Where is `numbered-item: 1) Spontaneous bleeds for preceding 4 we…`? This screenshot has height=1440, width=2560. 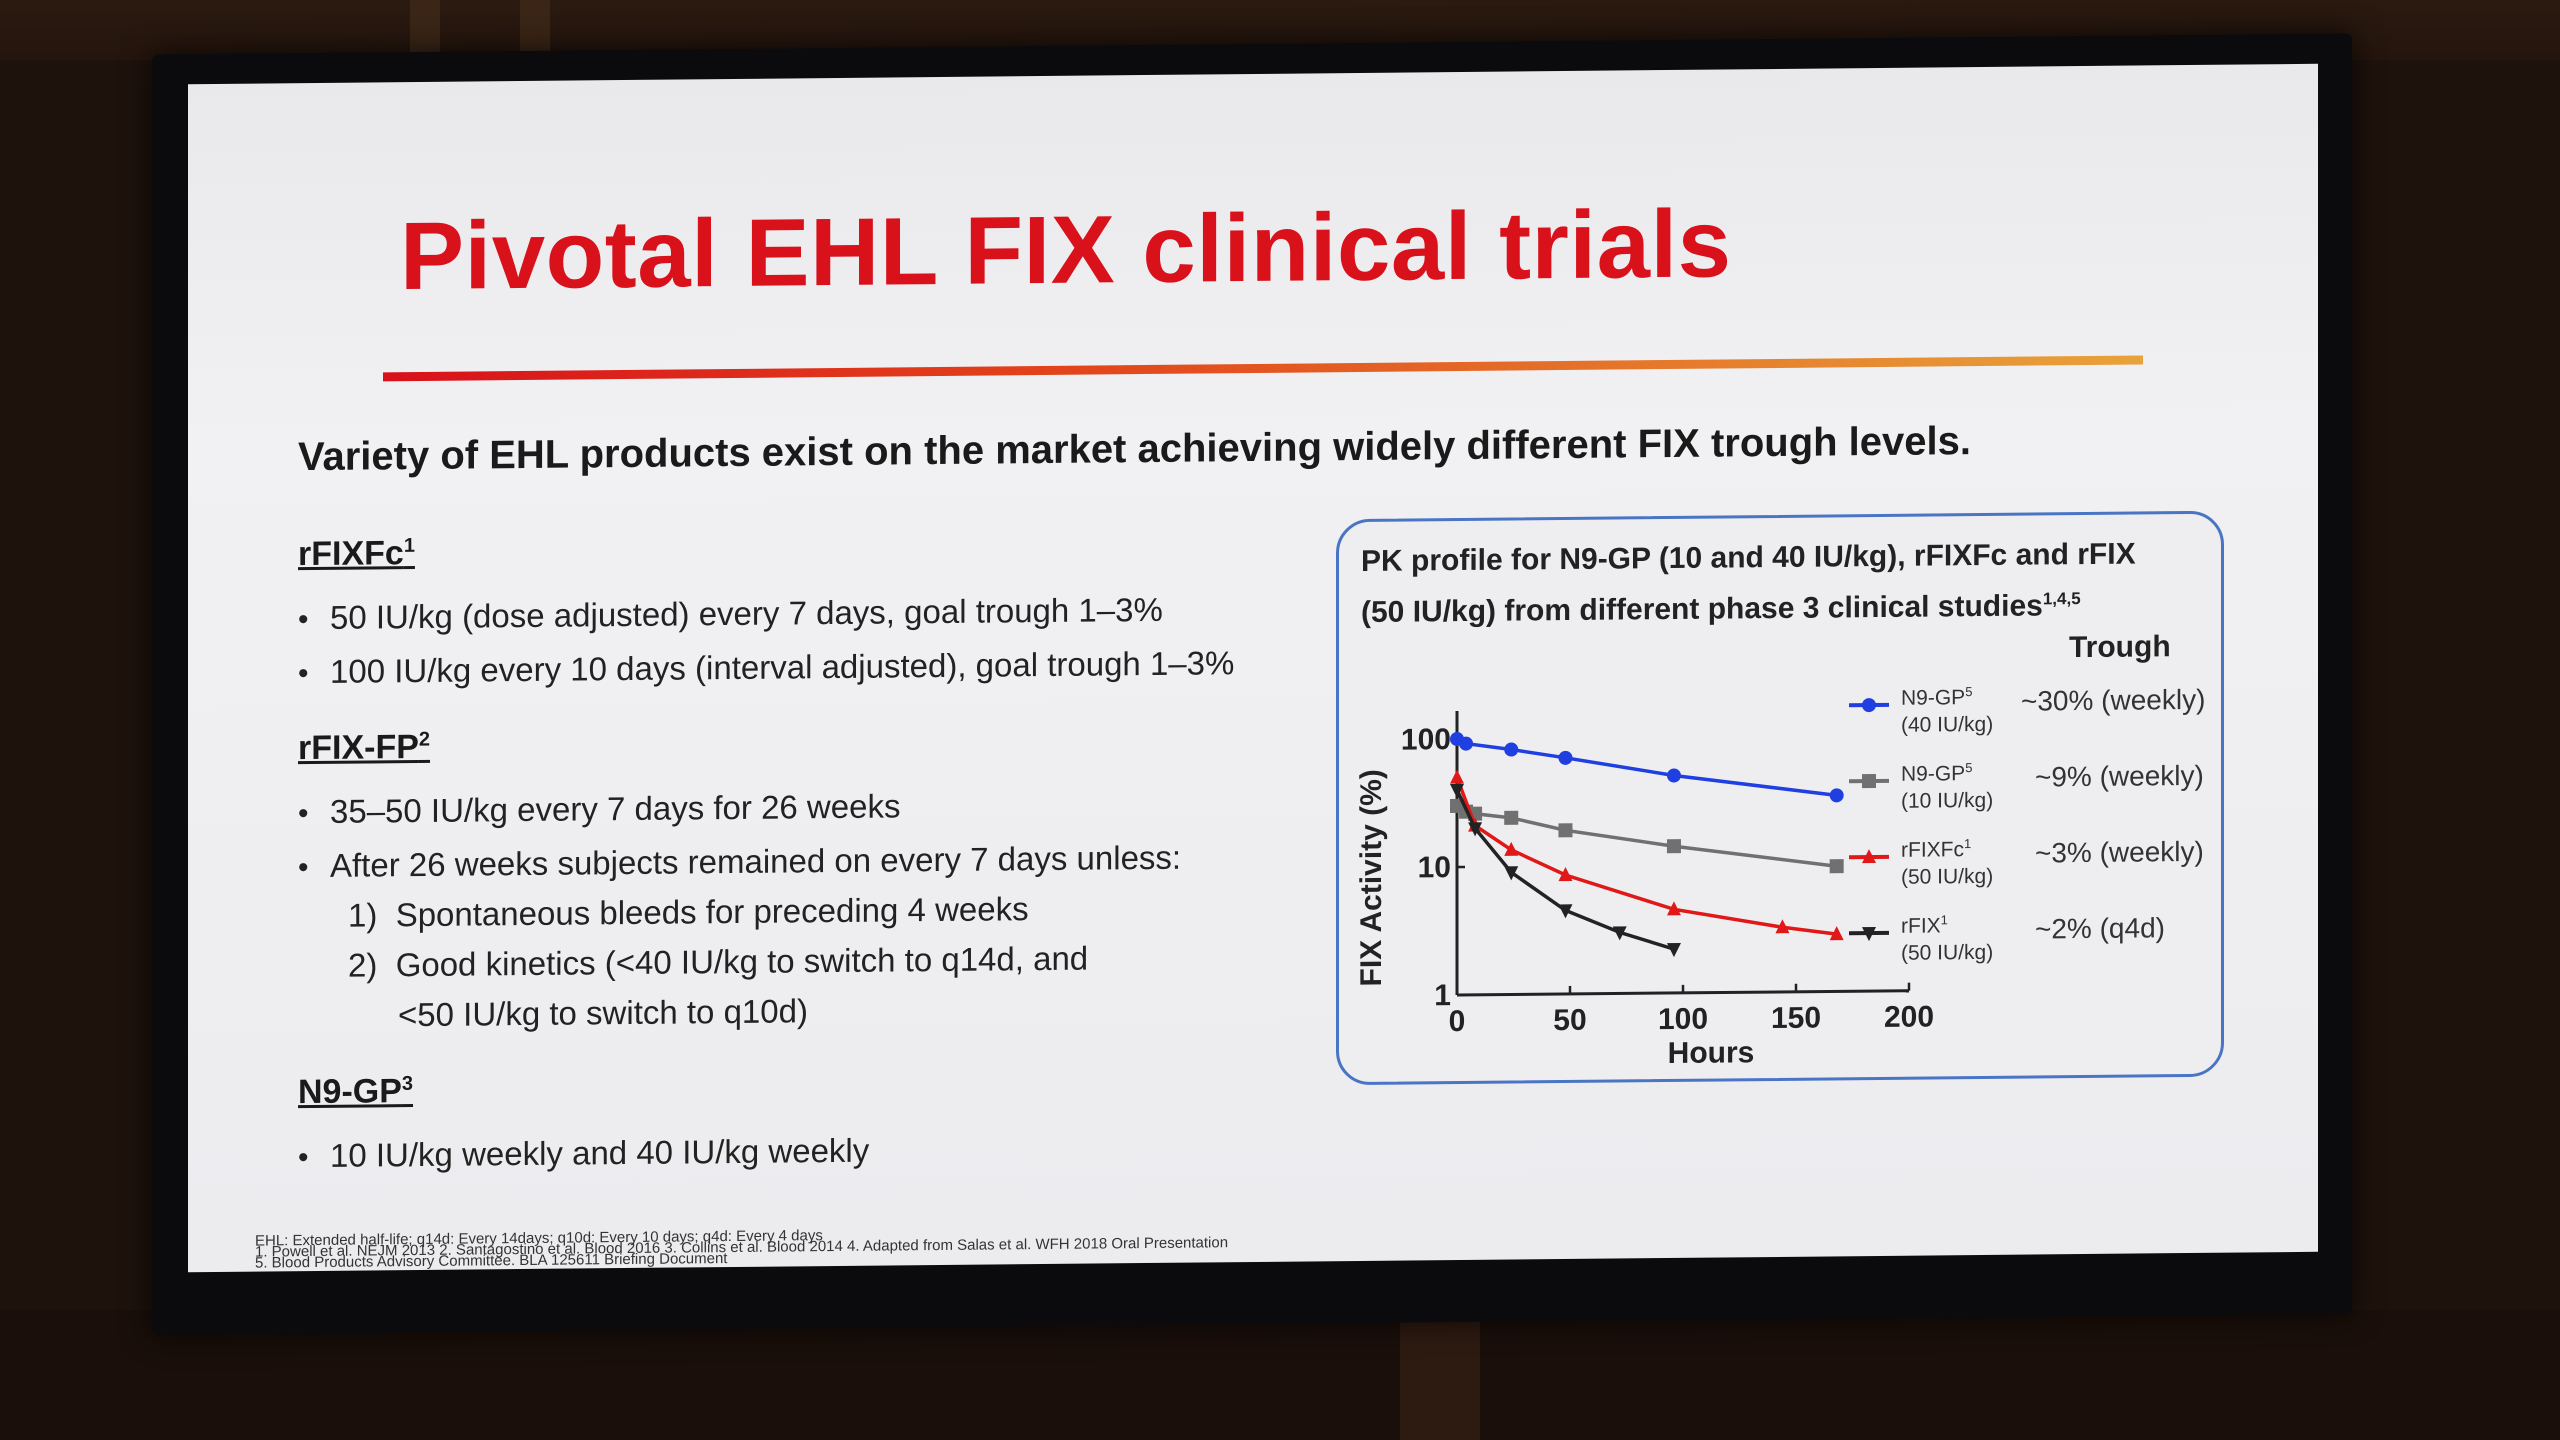
numbered-item: 1) Spontaneous bleeds for preceding 4 we… is located at coordinates (688, 912).